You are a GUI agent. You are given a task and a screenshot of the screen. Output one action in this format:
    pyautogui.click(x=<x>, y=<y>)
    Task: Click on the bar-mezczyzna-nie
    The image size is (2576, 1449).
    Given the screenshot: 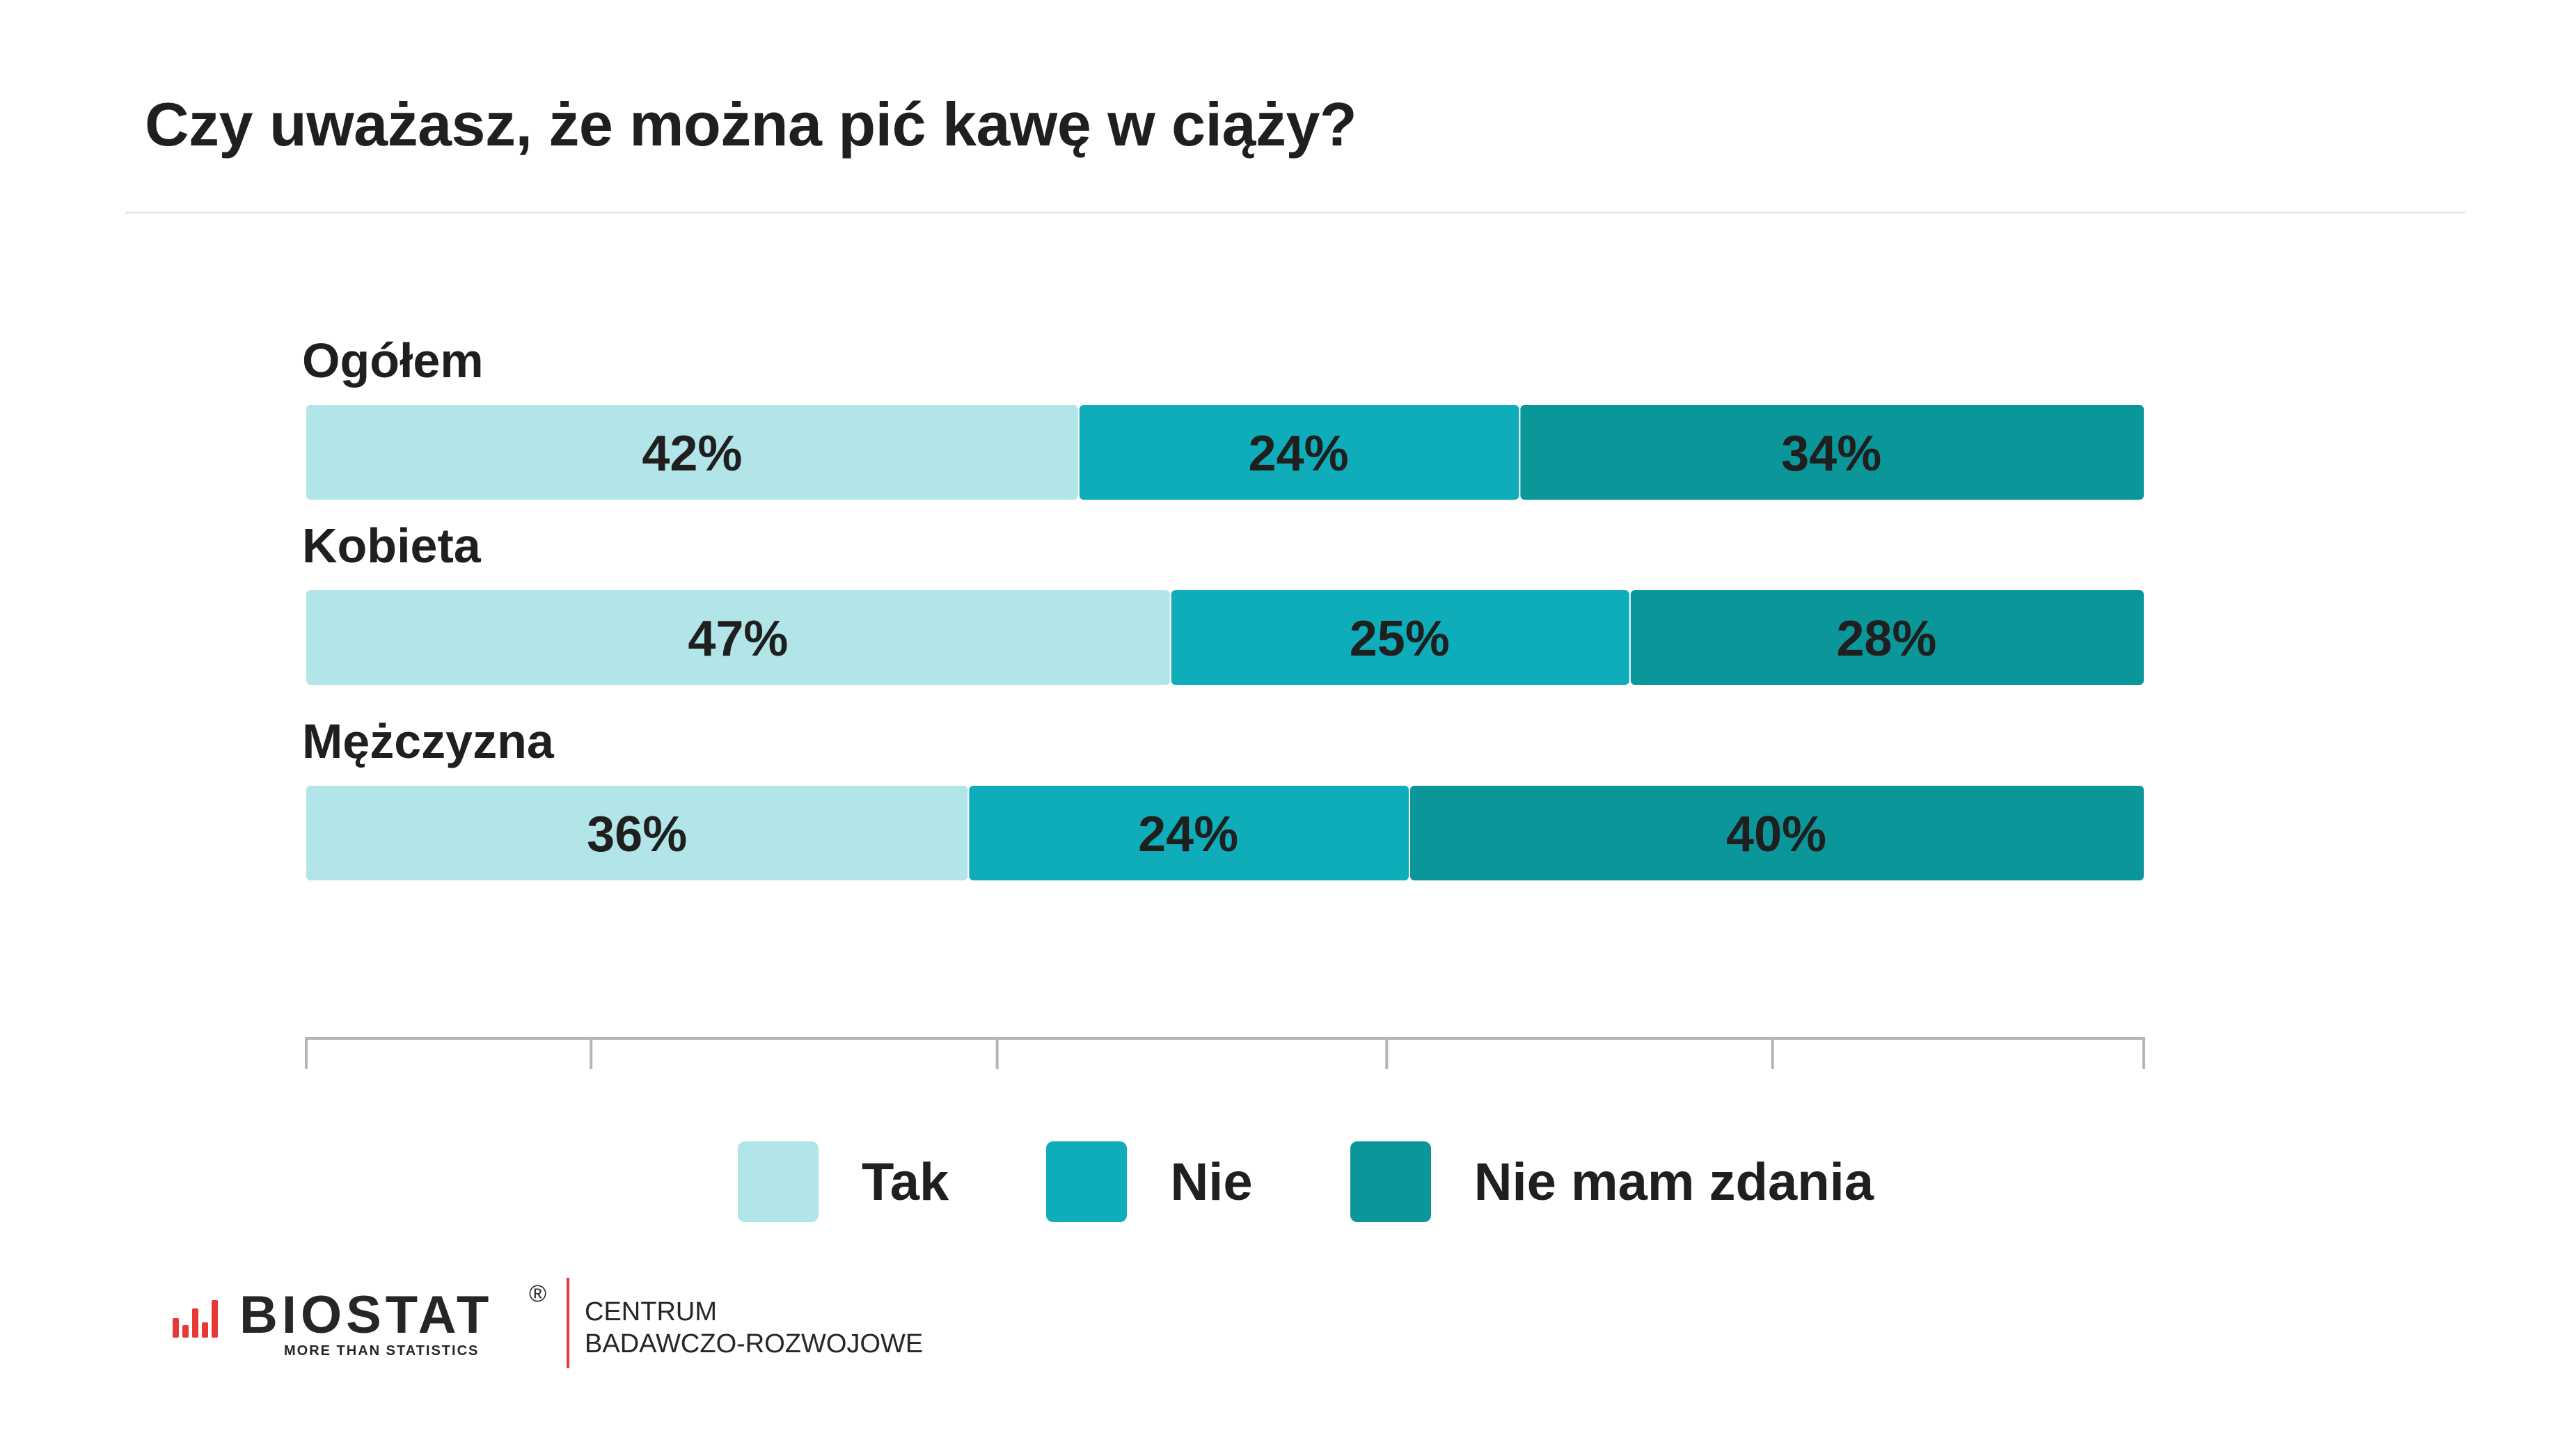 What is the action you would take?
    pyautogui.click(x=1189, y=833)
    